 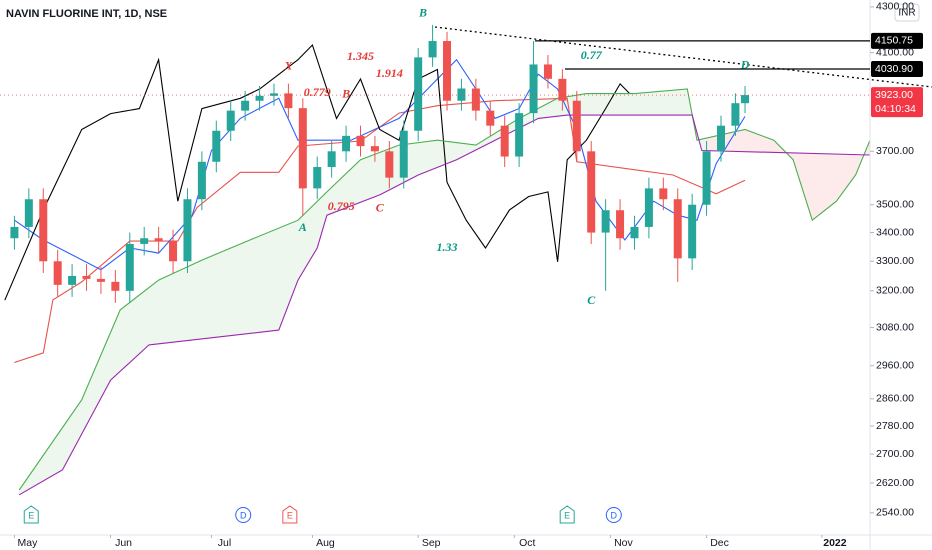 I want to click on x-tick-label: Jul, so click(x=224, y=543).